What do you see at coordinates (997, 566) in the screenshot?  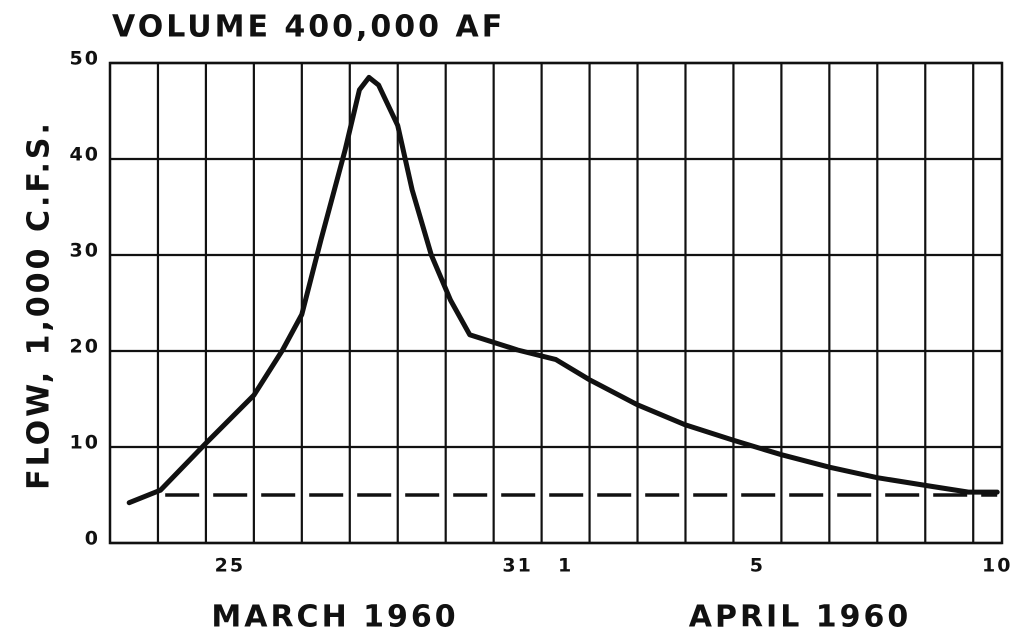 I see `x-tick-label: 10` at bounding box center [997, 566].